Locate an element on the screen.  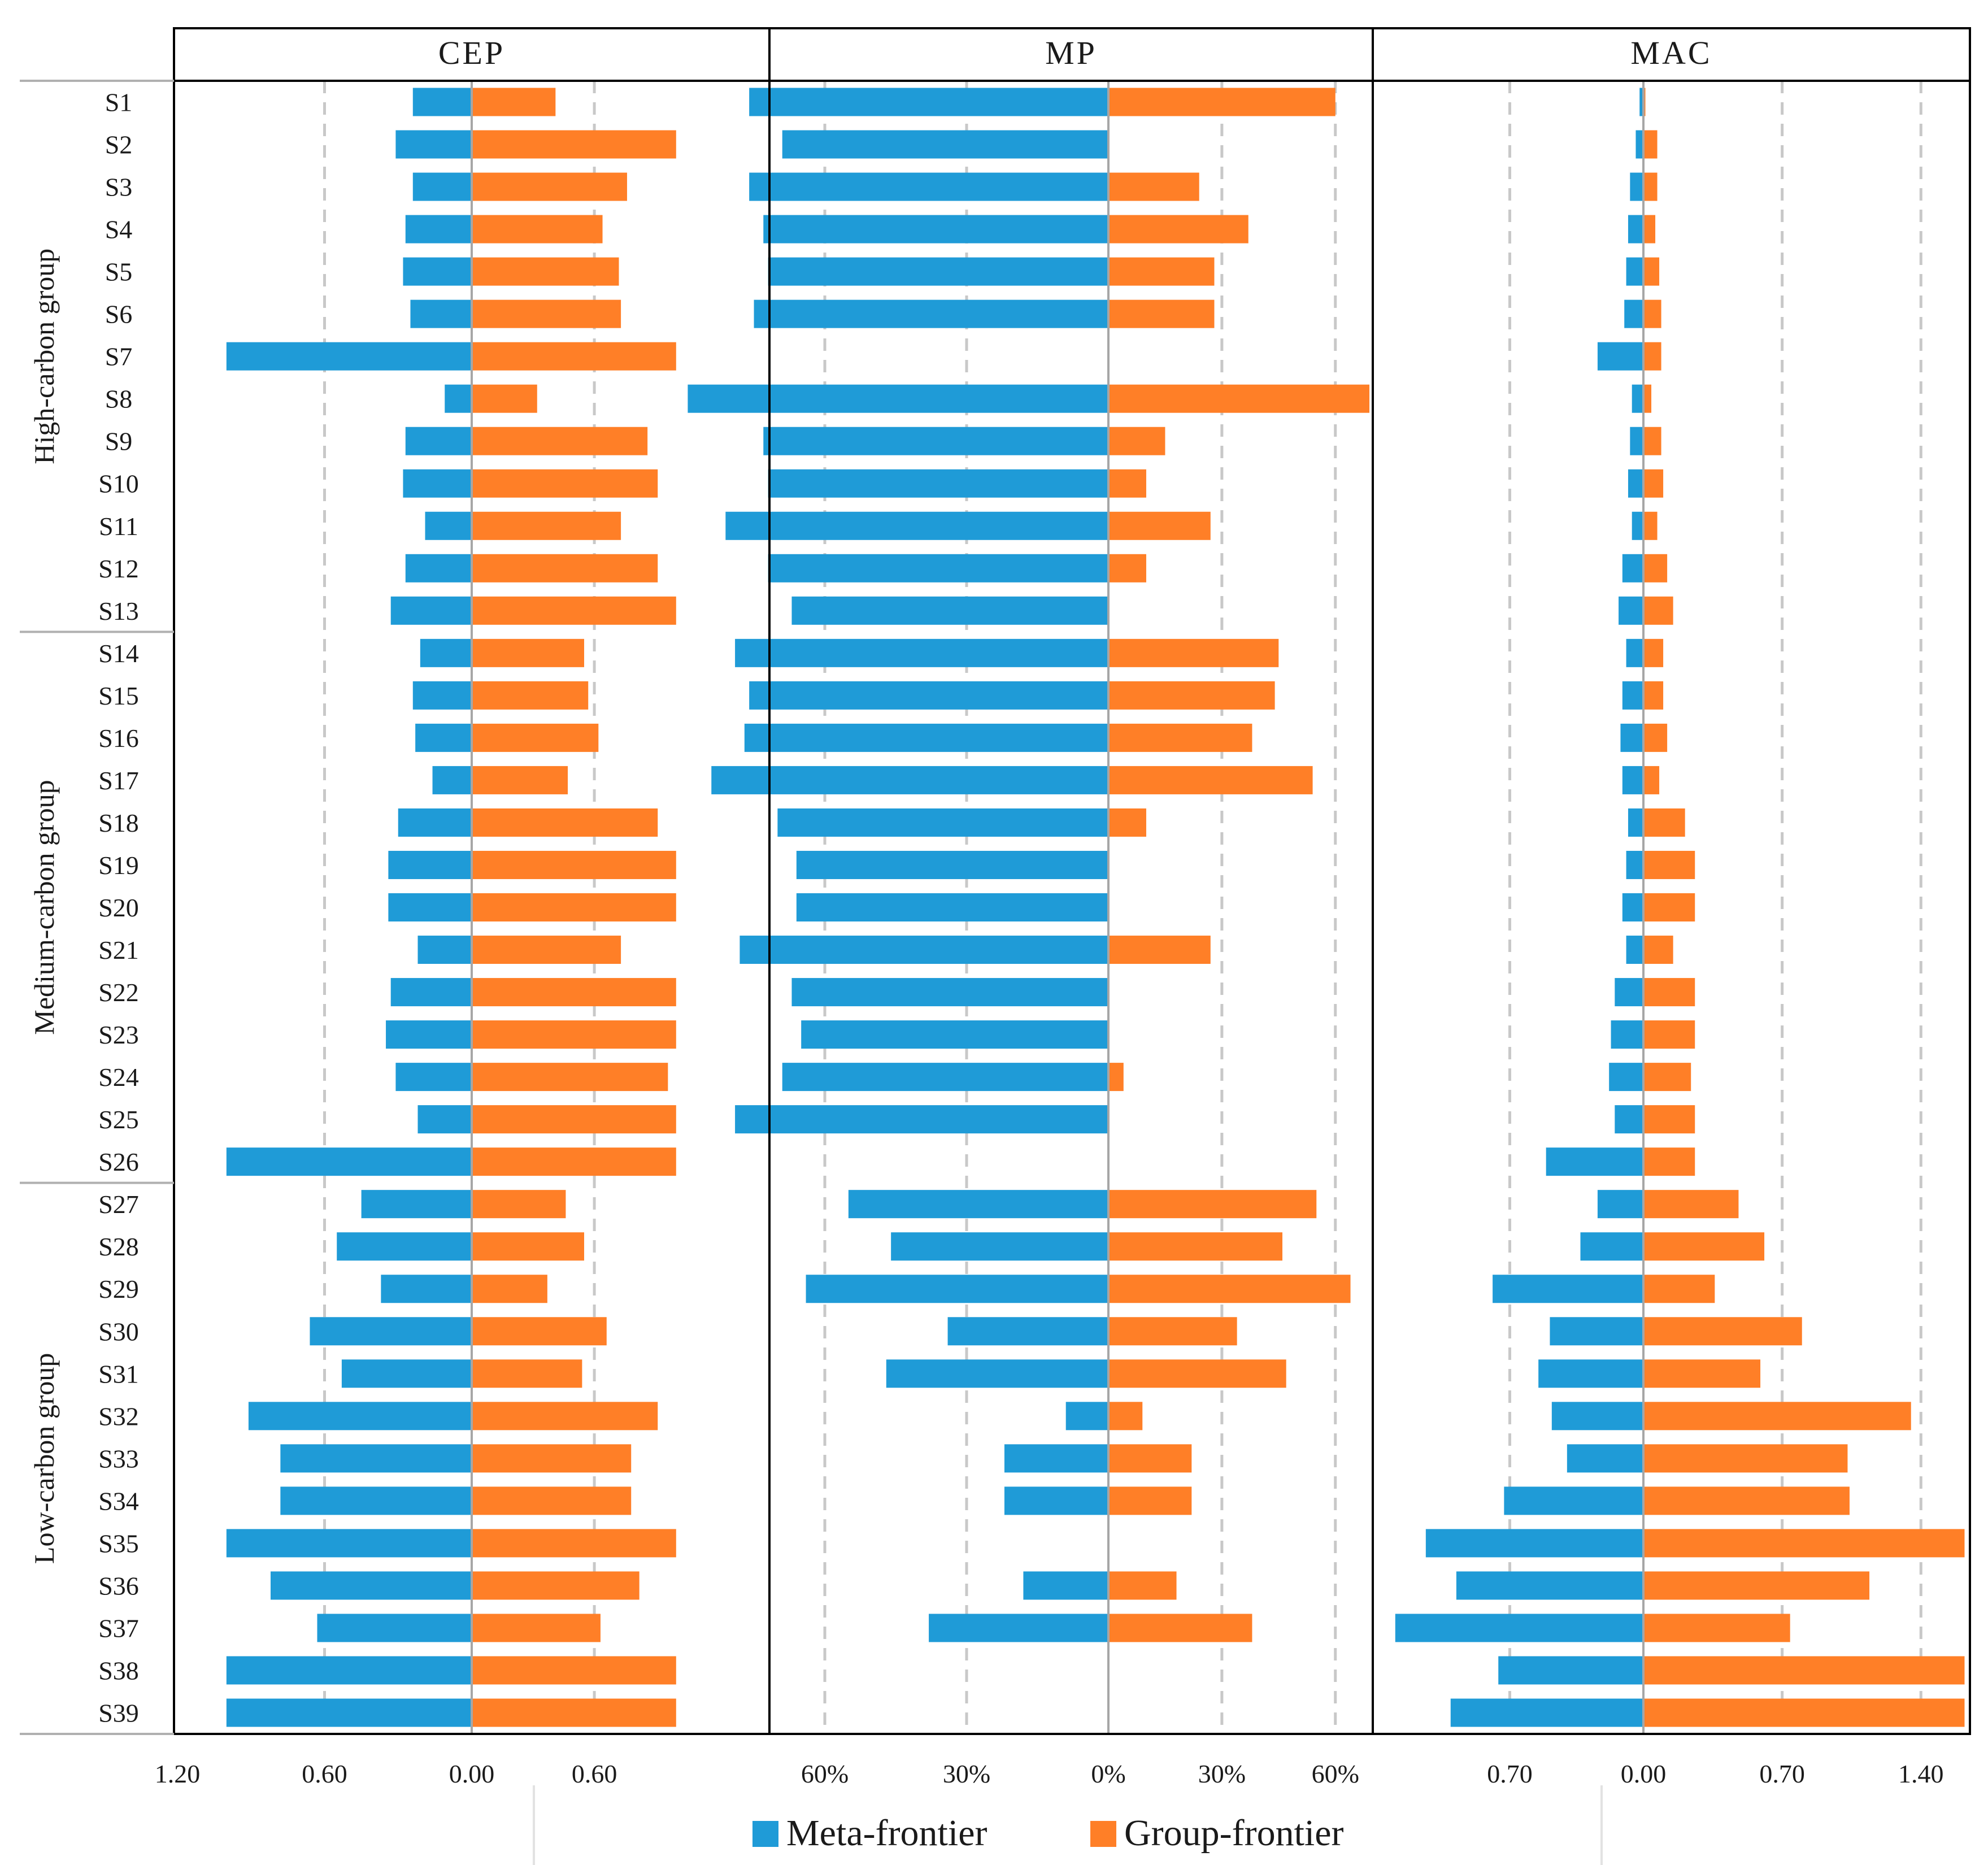
category-label: S22 is located at coordinates (118, 993).